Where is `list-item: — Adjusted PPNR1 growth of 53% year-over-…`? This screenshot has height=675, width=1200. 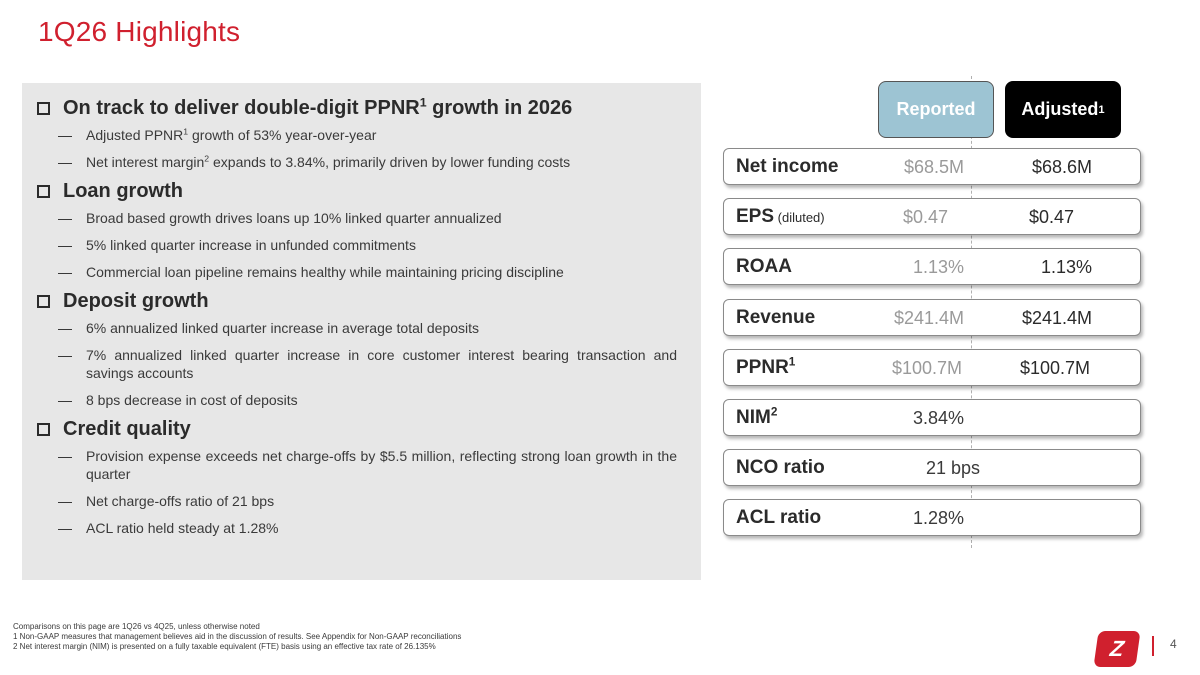
list-item: — Adjusted PPNR1 growth of 53% year-over-… is located at coordinates (217, 134).